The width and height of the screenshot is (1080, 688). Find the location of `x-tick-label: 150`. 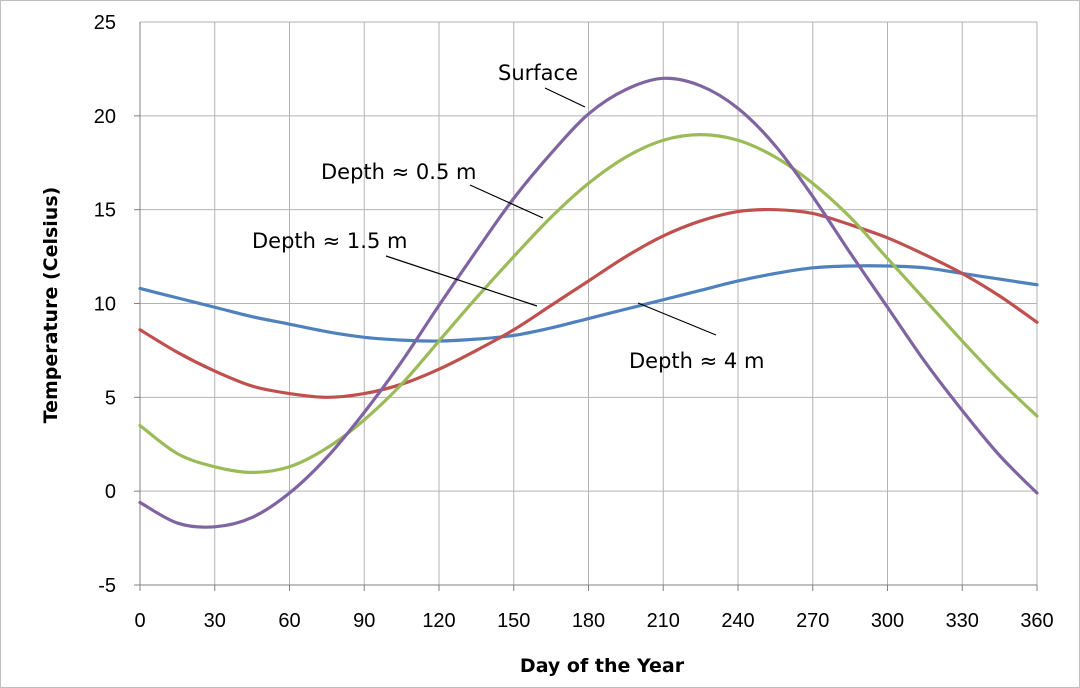

x-tick-label: 150 is located at coordinates (513, 621).